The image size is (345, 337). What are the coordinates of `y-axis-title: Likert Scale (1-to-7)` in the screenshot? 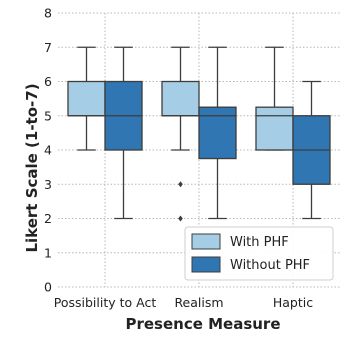 It's located at (32, 167).